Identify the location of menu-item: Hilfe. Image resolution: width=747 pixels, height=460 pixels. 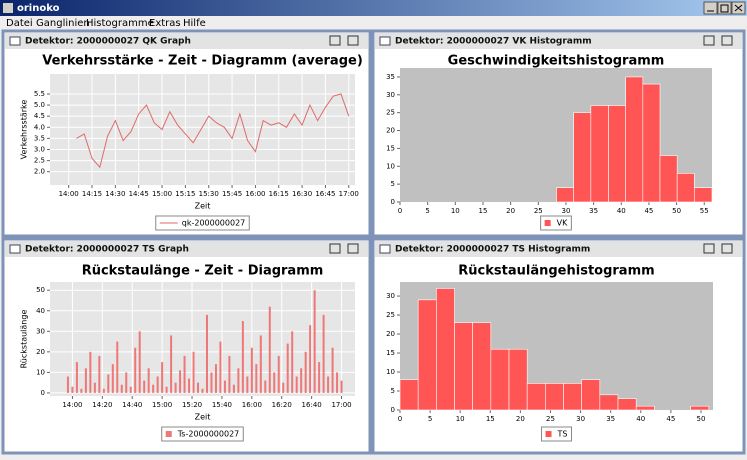
(194, 23).